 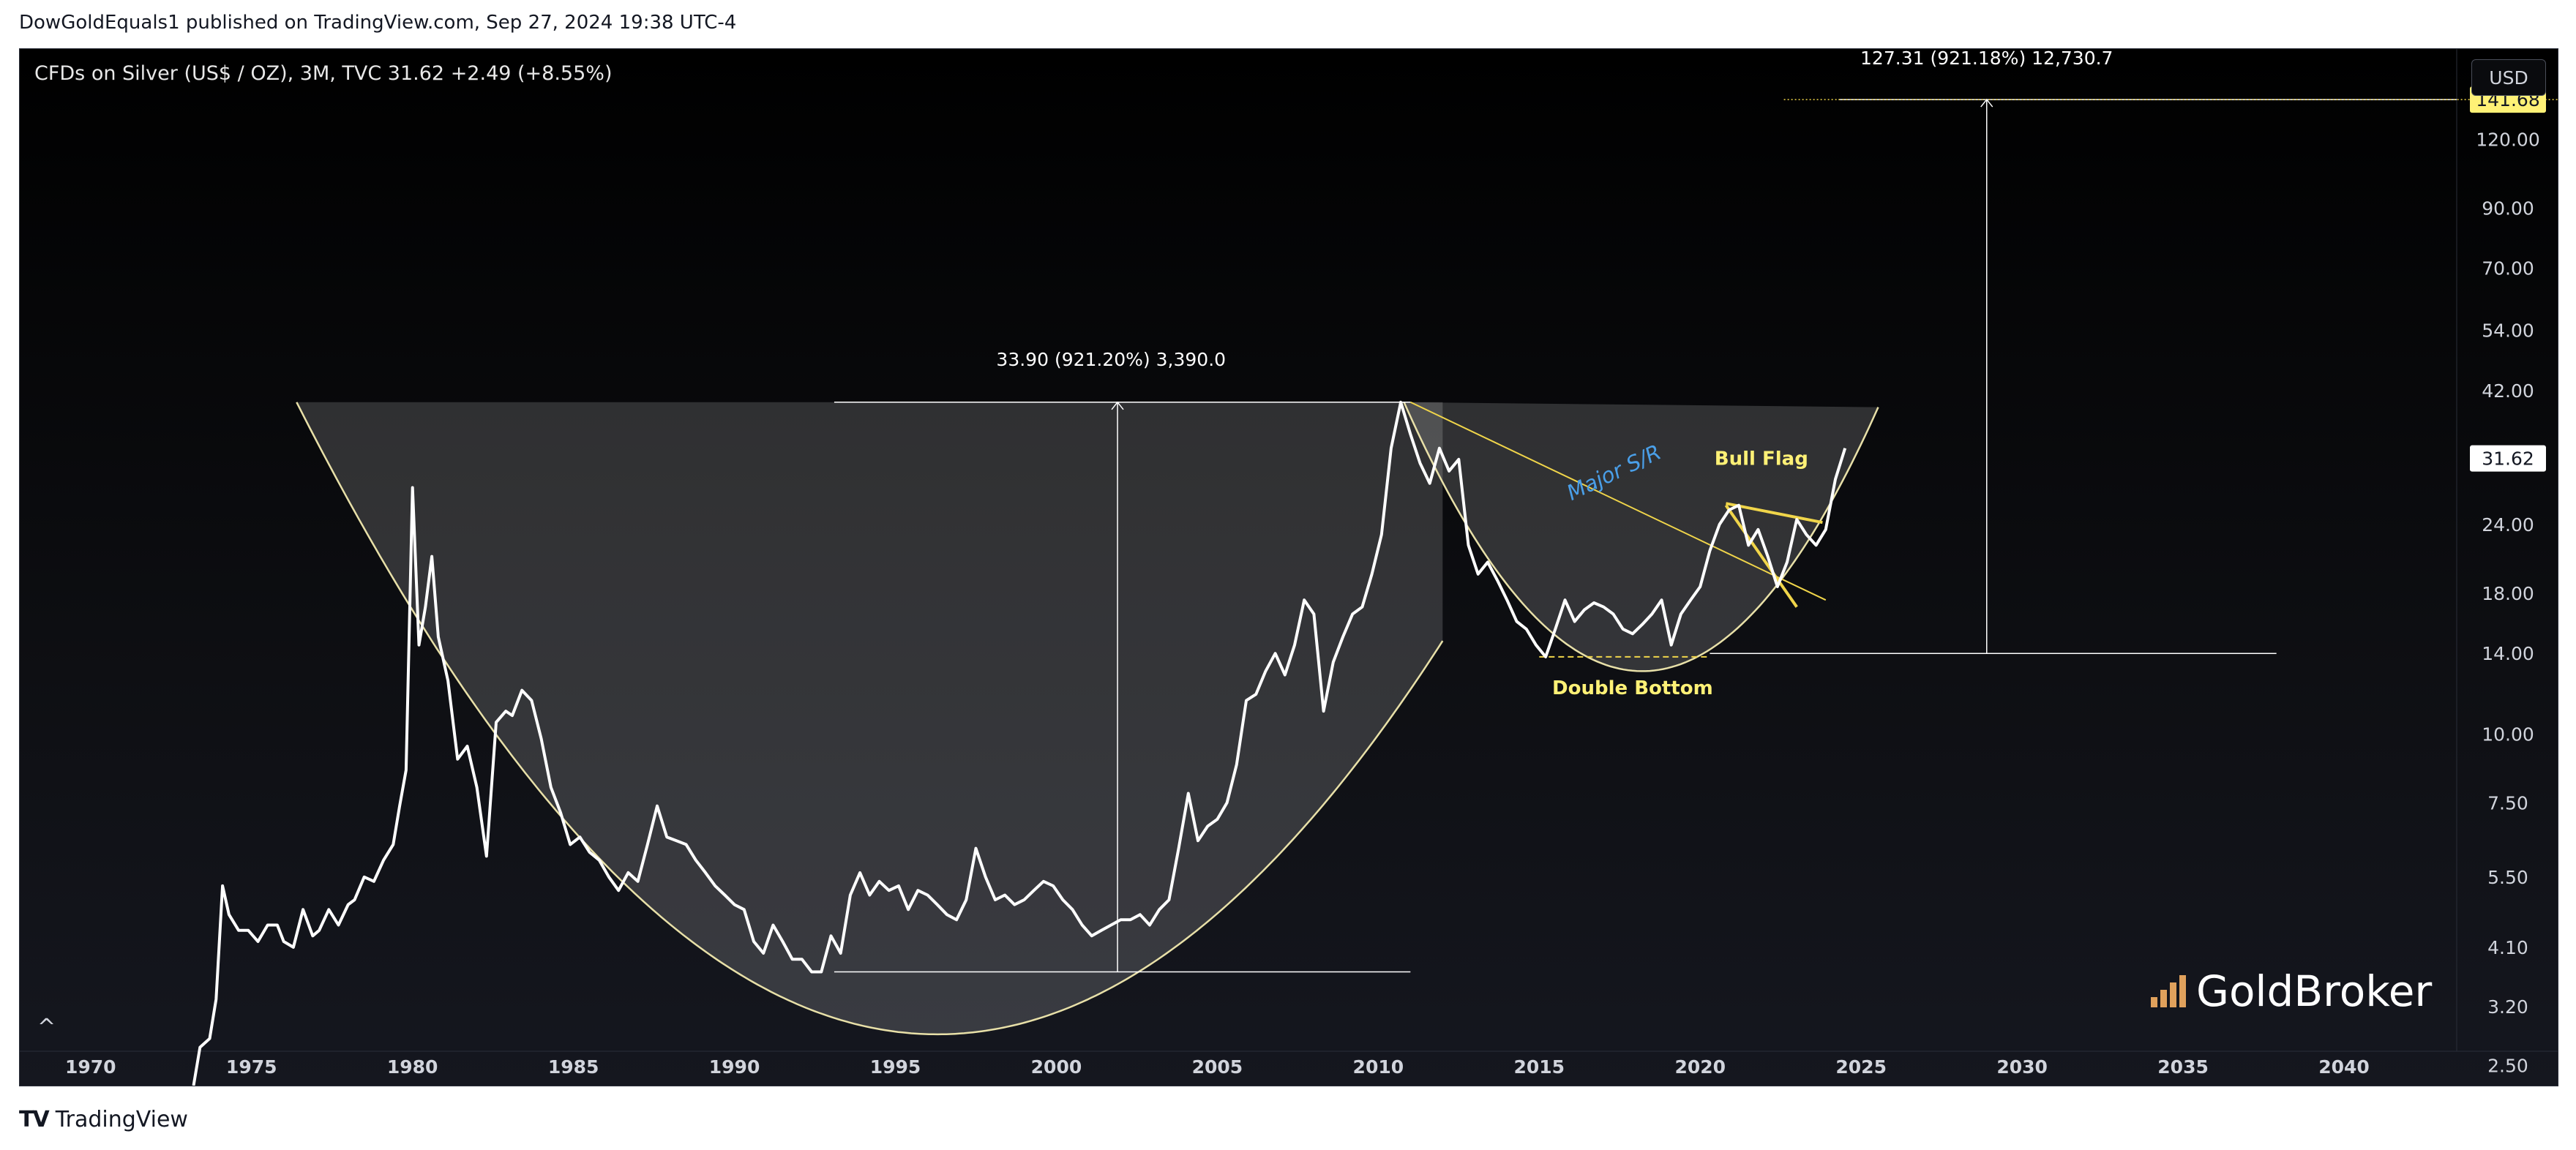 What do you see at coordinates (2507, 139) in the screenshot?
I see `y-tick-label: 120.00` at bounding box center [2507, 139].